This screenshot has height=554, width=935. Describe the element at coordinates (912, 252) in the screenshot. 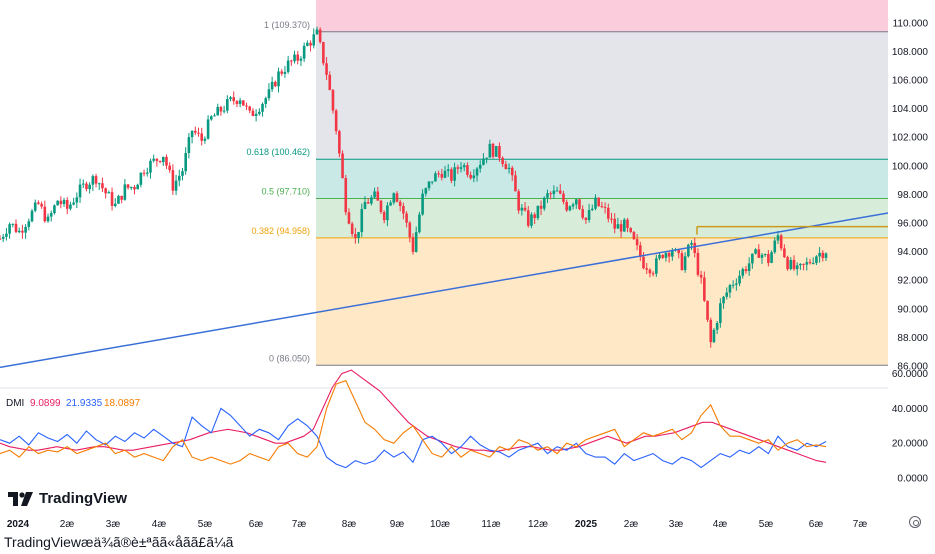

I see `price-tick-label: 94.000` at that location.